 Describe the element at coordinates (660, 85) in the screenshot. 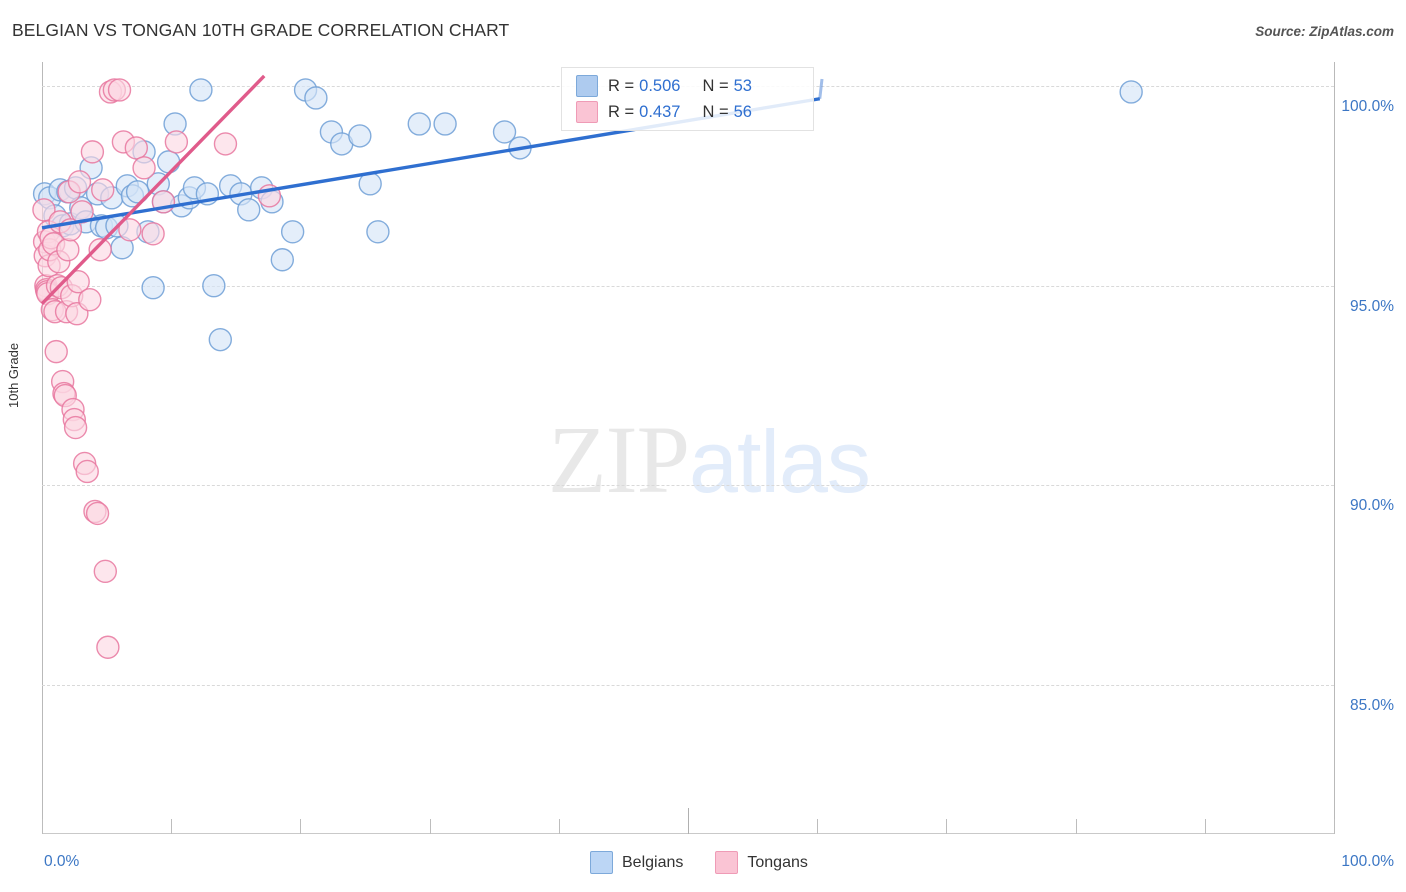

I see `belgians-r-value: 0.506` at that location.